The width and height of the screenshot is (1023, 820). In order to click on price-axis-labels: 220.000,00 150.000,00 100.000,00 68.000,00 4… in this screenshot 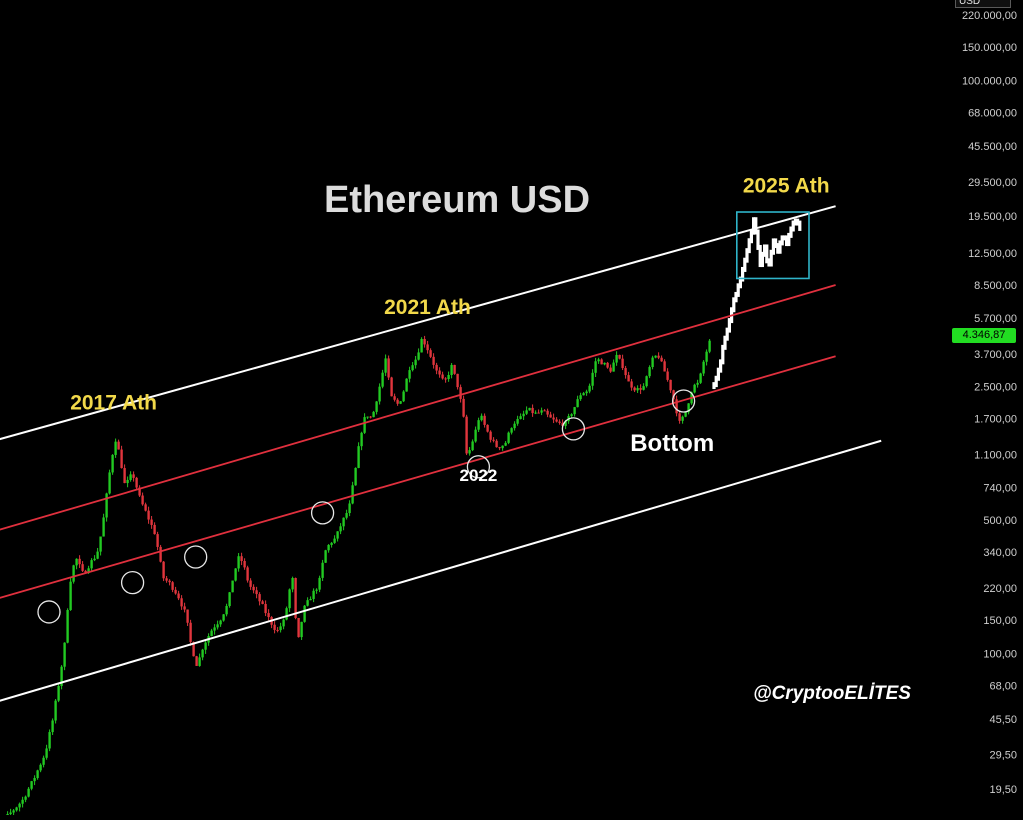, I will do `click(989, 415)`.